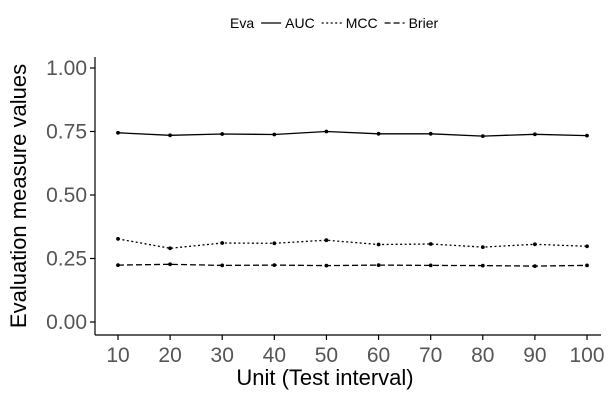  I want to click on y-tick-label: 1.00, so click(66, 68).